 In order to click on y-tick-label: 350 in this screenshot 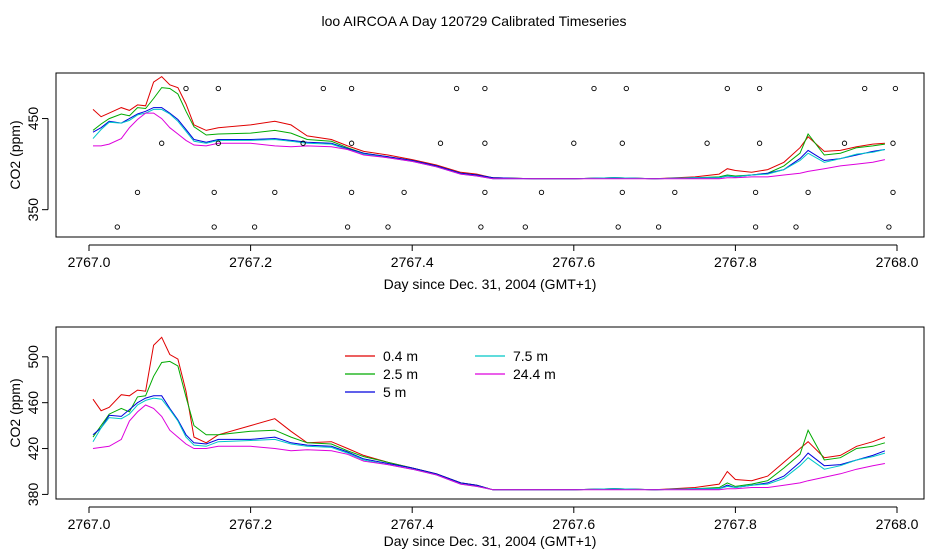, I will do `click(33, 210)`.